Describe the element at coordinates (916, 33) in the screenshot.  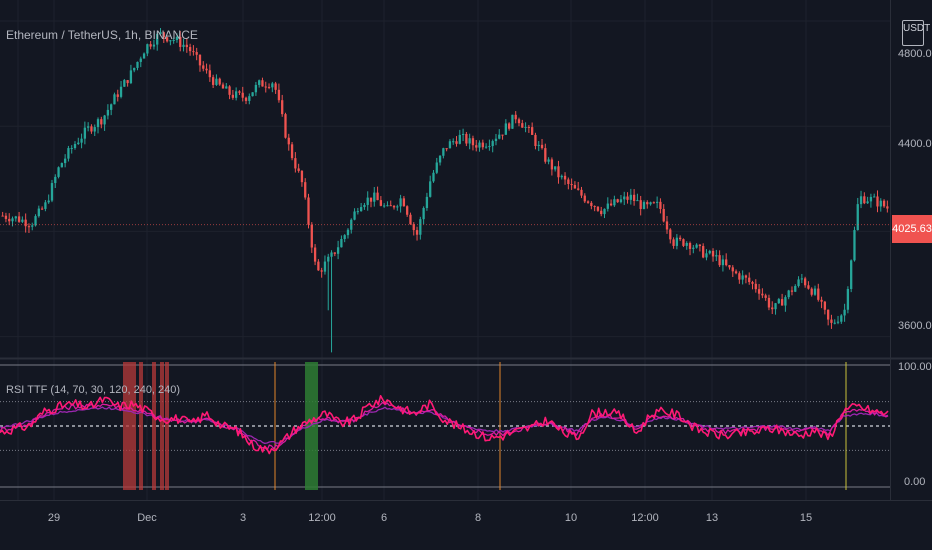
I see `currency-badge: USDT` at that location.